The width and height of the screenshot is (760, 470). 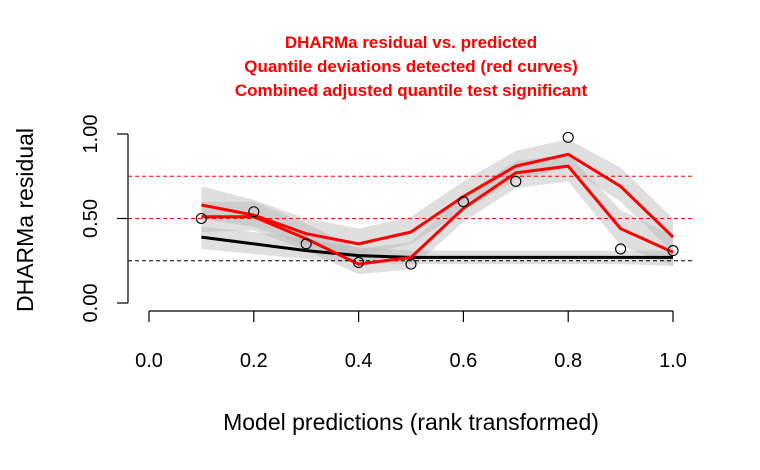 What do you see at coordinates (463, 361) in the screenshot?
I see `x-tick-label: 0.6` at bounding box center [463, 361].